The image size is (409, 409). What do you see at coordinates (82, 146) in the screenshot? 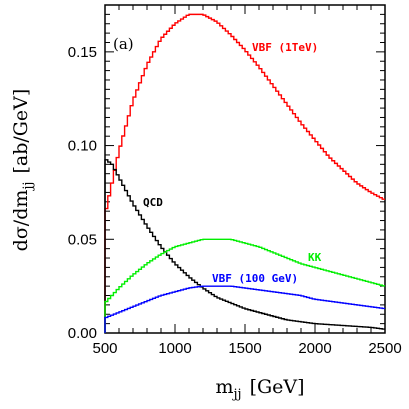
I see `y-tick-label: 0.10` at bounding box center [82, 146].